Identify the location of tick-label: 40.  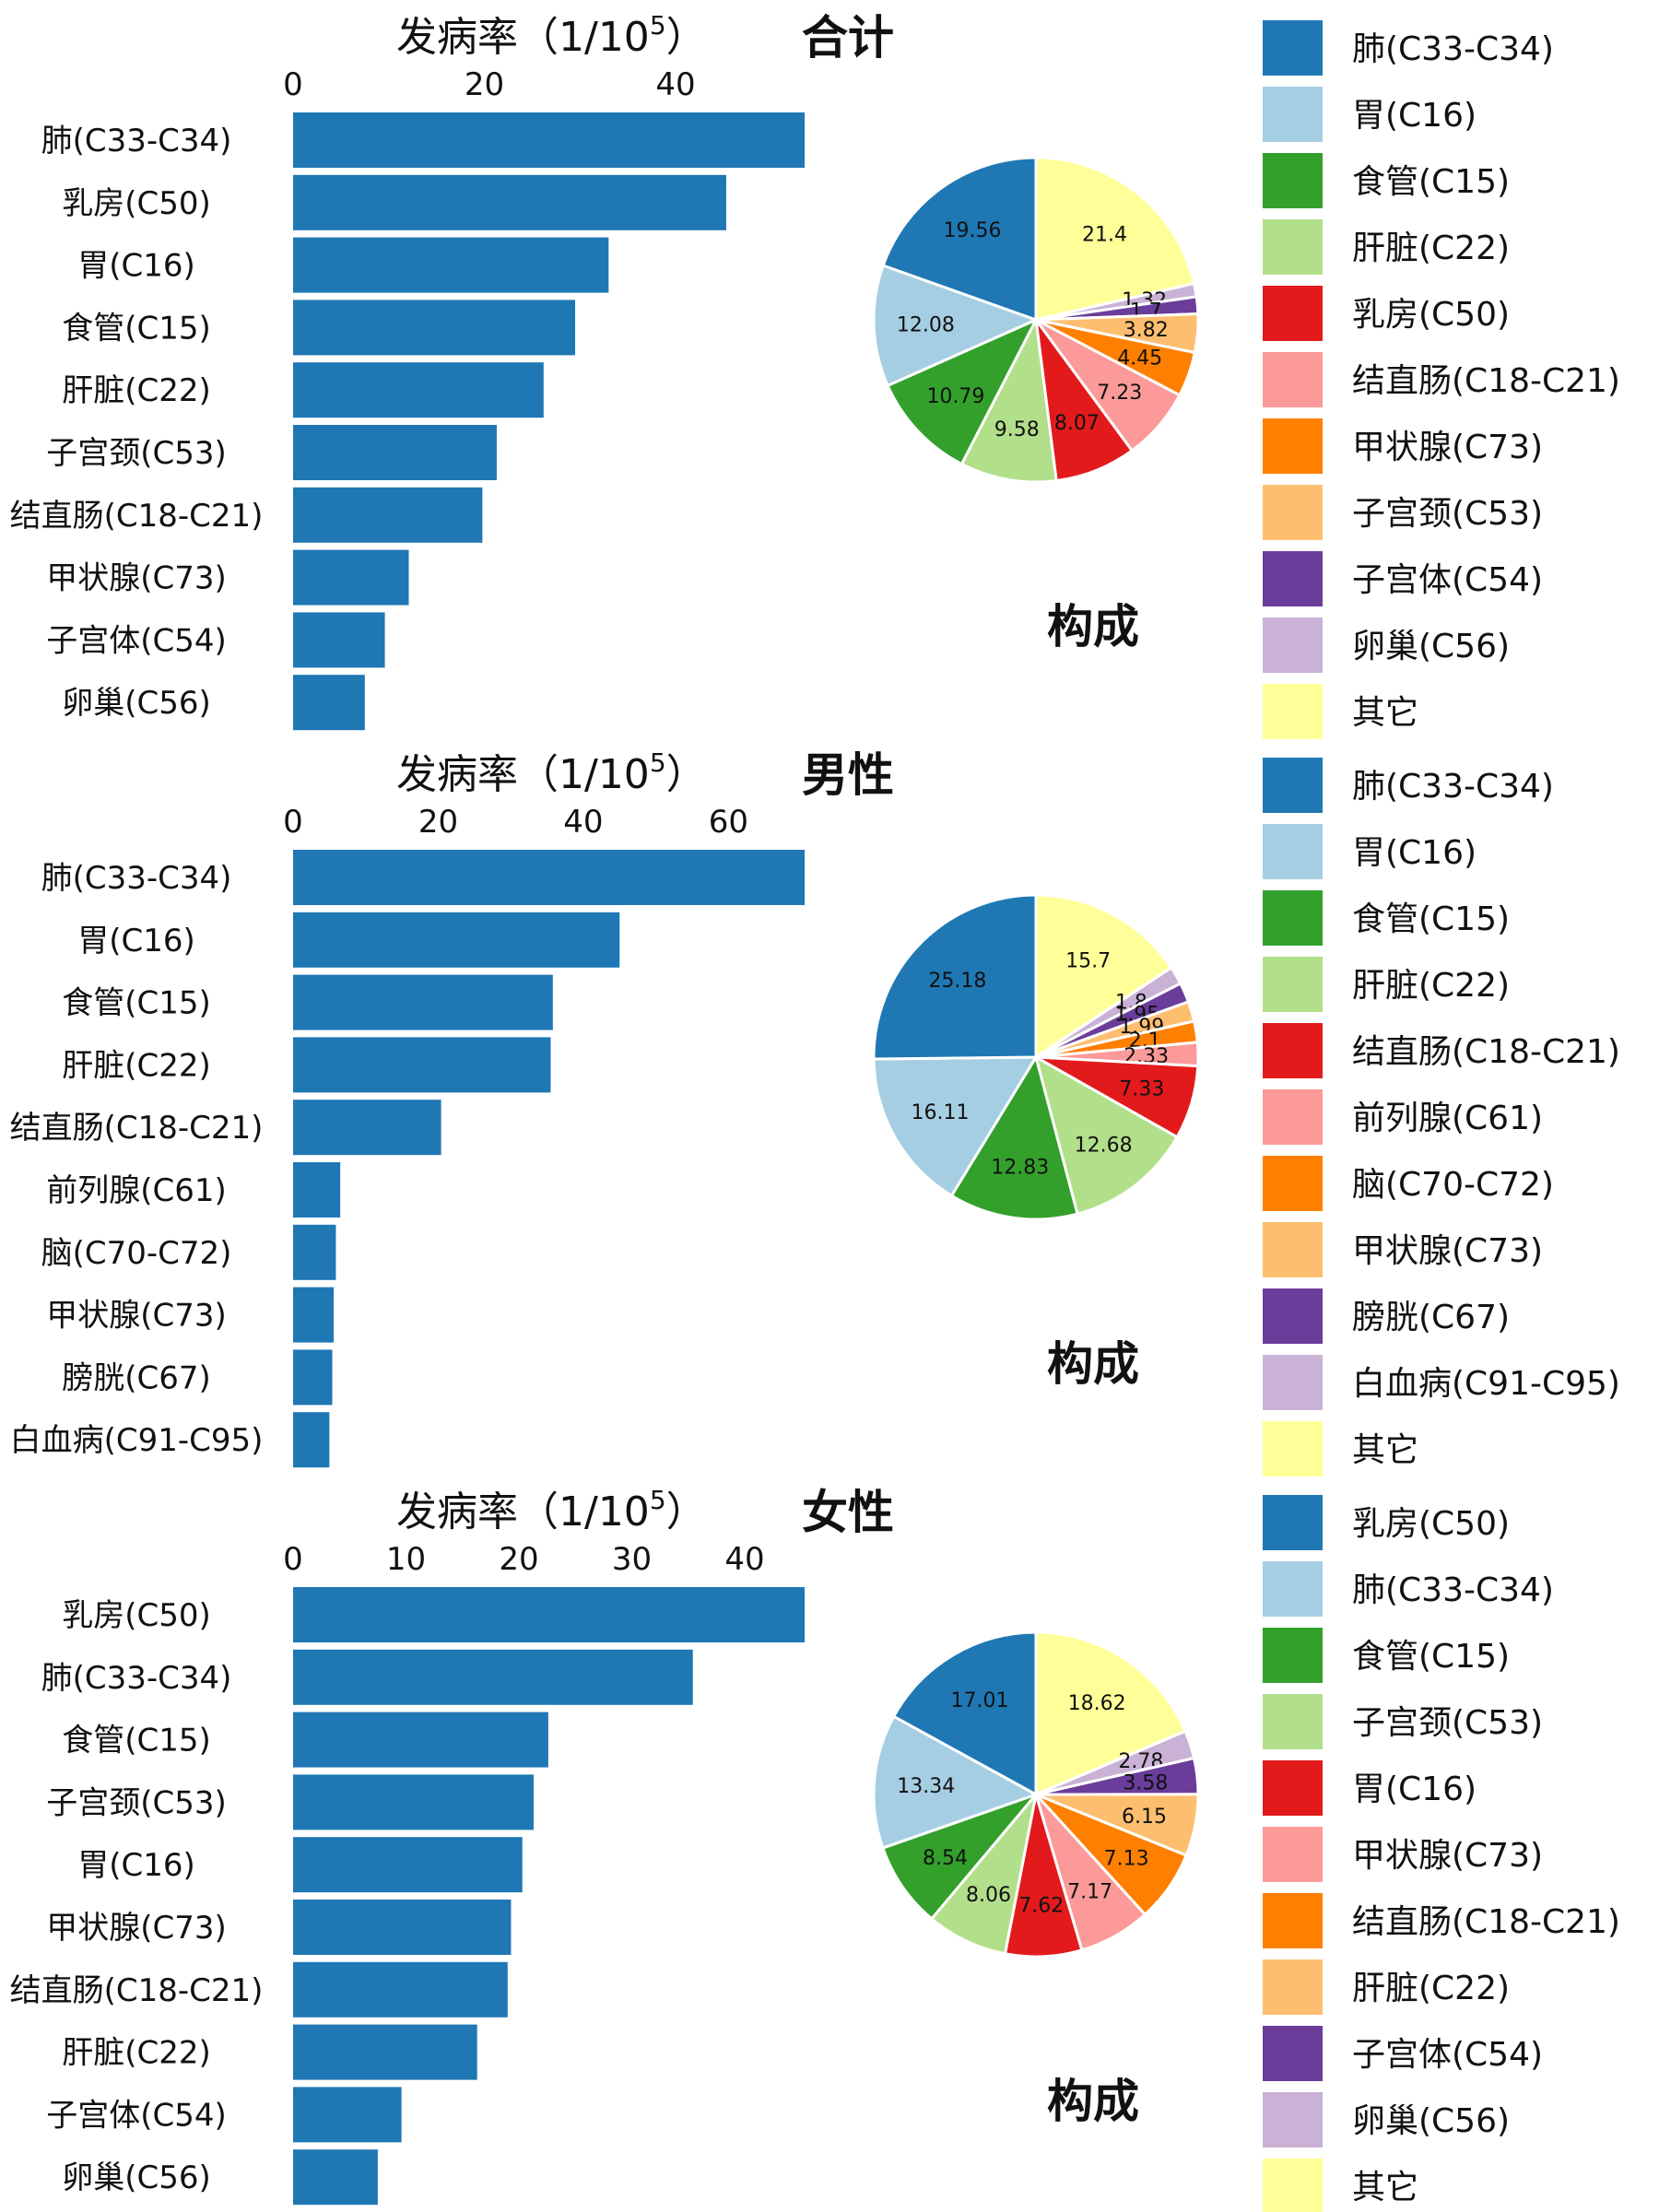
(583, 822).